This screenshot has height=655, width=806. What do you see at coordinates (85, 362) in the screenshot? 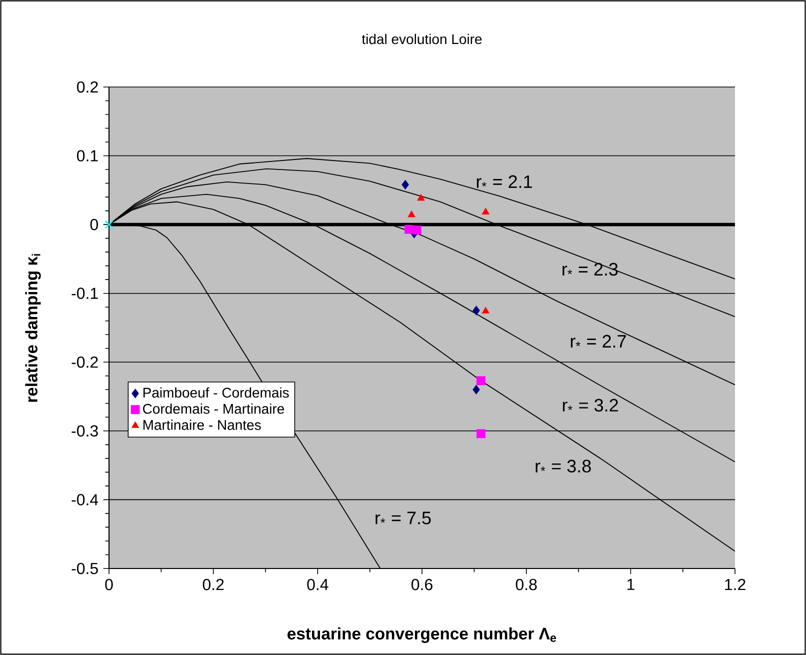
I see `y-tick-label: -0.2` at bounding box center [85, 362].